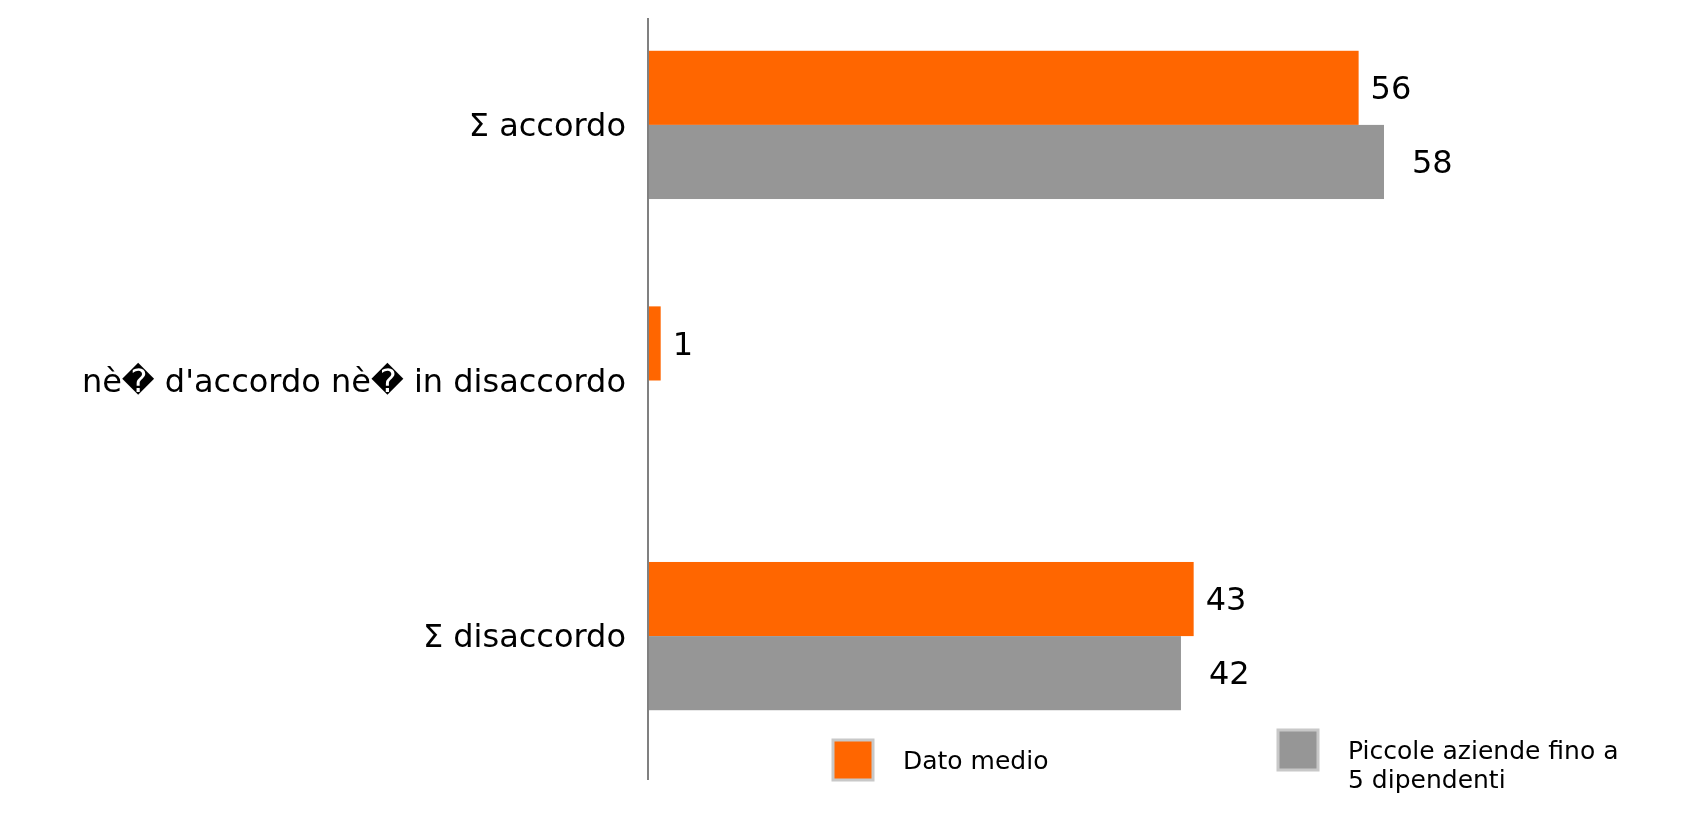 The image size is (1693, 820). What do you see at coordinates (353, 380) in the screenshot?
I see `y-tick-label: nè� d'accordo nè� in disaccordo` at bounding box center [353, 380].